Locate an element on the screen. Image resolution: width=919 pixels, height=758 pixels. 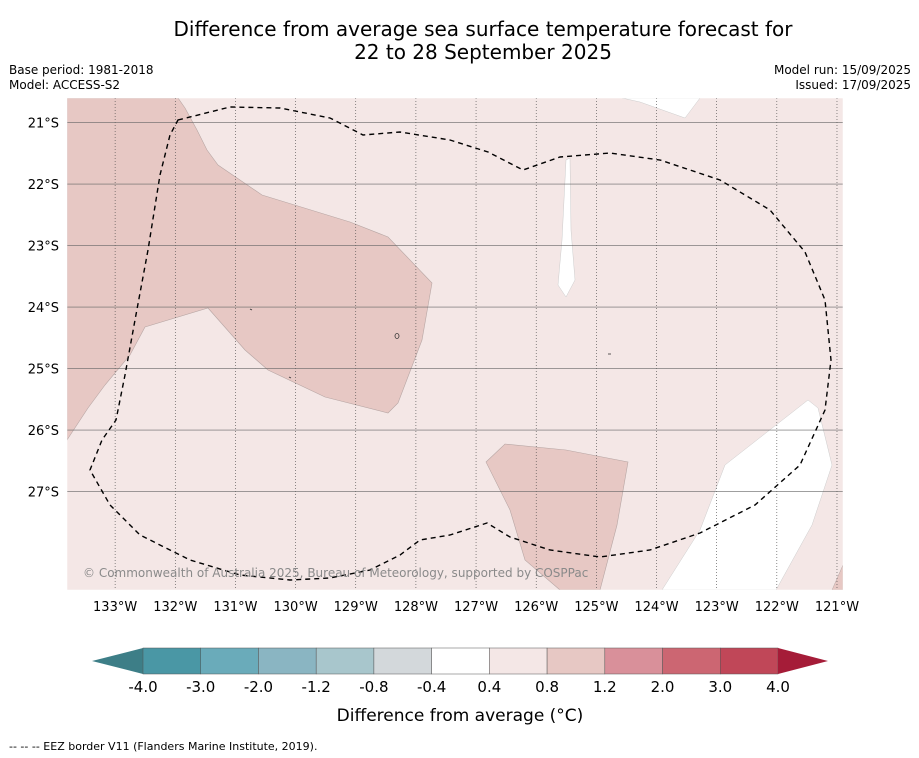
colorbar-tick-label: -1.2 is located at coordinates (316, 687).